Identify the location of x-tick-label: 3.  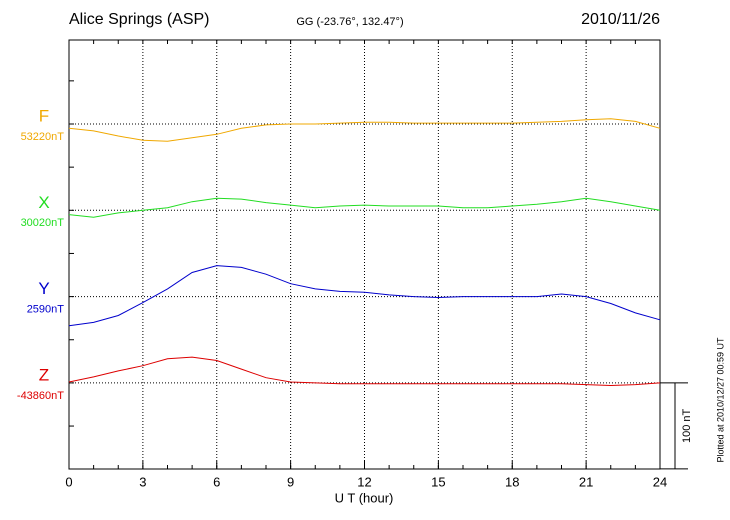
(142, 481).